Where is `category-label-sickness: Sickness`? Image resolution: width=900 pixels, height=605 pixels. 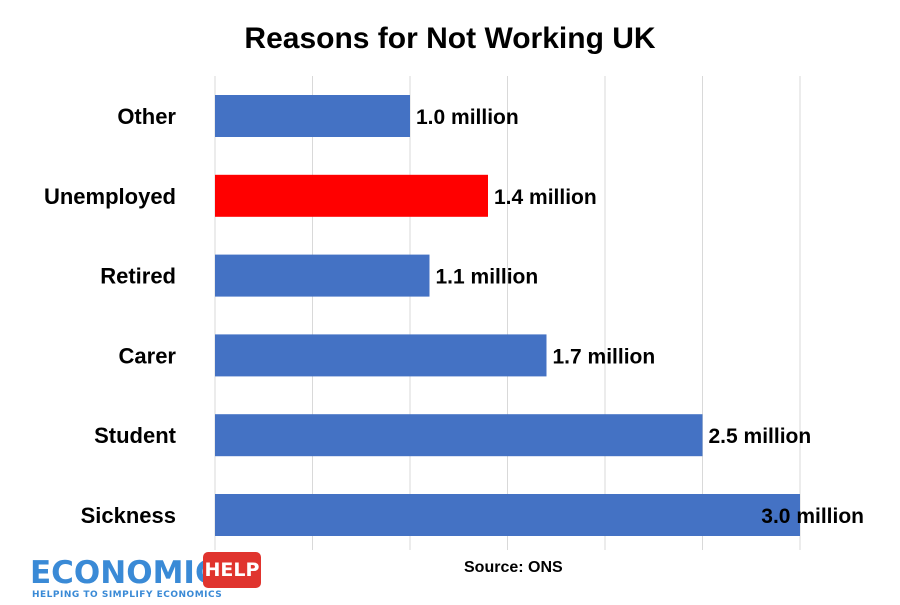
category-label-sickness: Sickness is located at coordinates (128, 515).